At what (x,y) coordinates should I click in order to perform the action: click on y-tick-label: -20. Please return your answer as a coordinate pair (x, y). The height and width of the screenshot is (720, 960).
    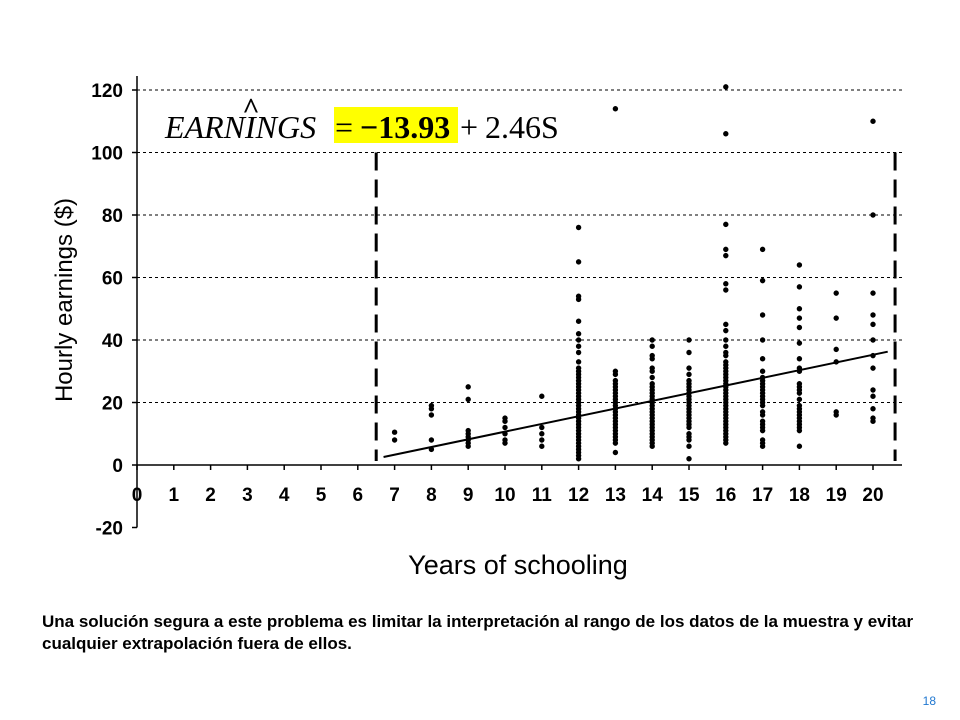
    Looking at the image, I should click on (109, 529).